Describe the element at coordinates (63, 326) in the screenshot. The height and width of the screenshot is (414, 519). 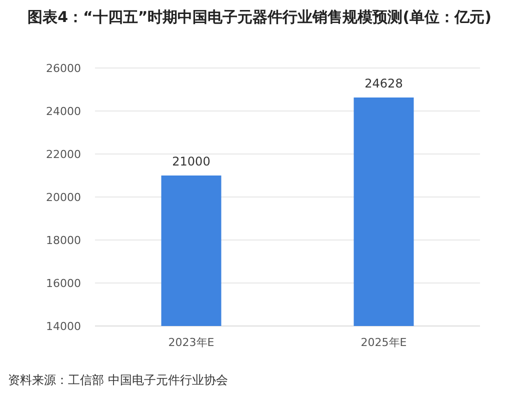
I see `y-tick-label: 14000` at that location.